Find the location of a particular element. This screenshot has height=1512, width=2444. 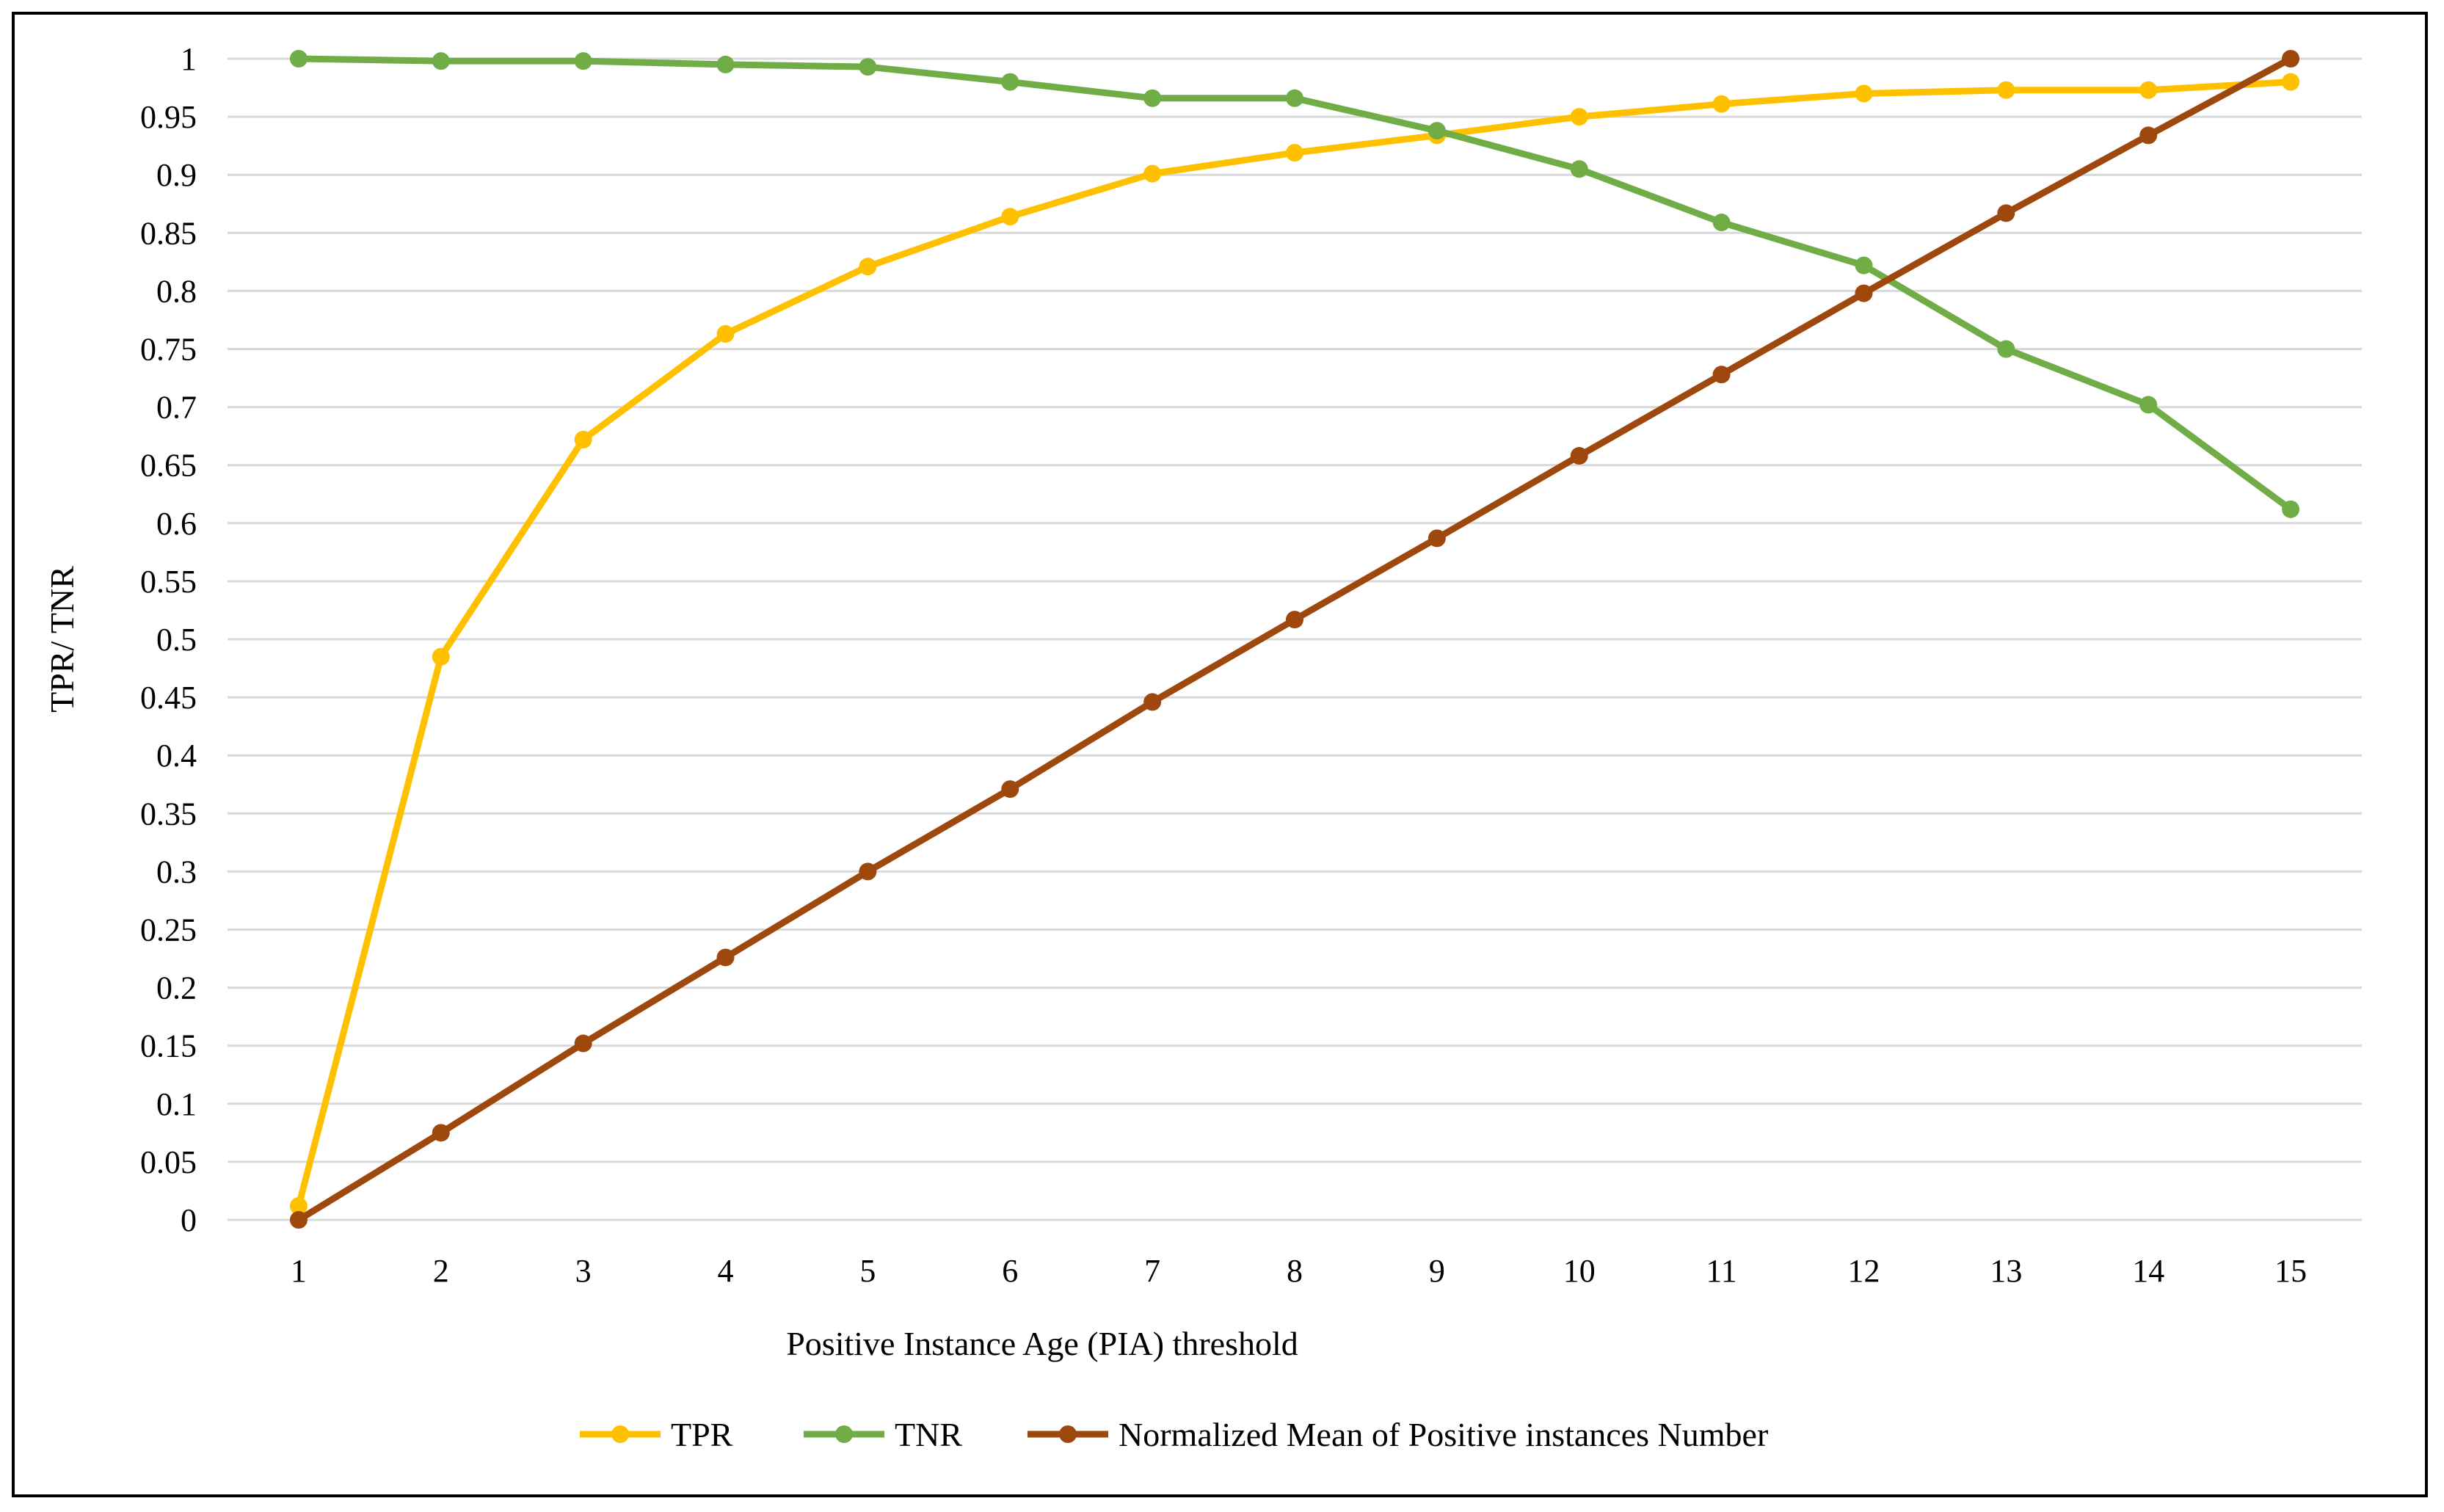

x-tick-label: 12 is located at coordinates (1864, 1271).